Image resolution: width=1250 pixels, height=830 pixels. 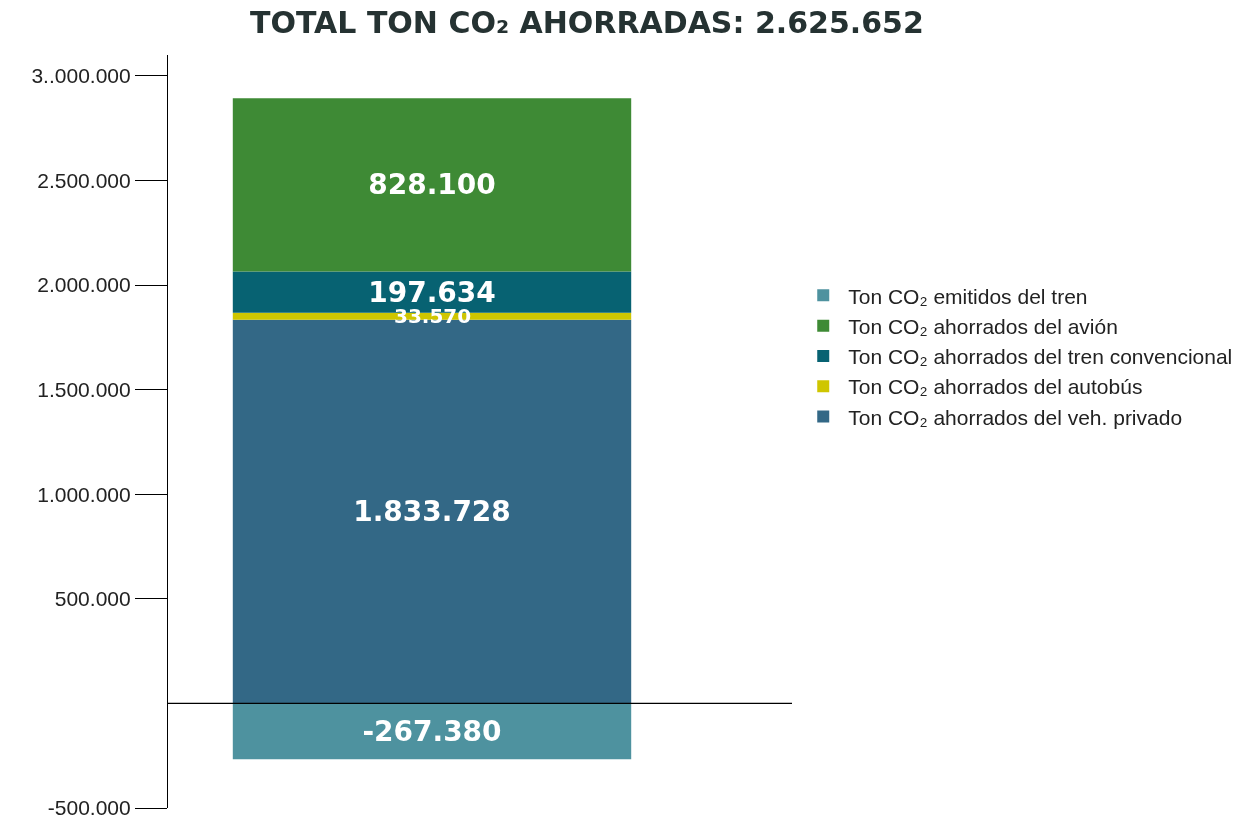 What do you see at coordinates (84, 285) in the screenshot?
I see `y-tick-label: 2.000.000` at bounding box center [84, 285].